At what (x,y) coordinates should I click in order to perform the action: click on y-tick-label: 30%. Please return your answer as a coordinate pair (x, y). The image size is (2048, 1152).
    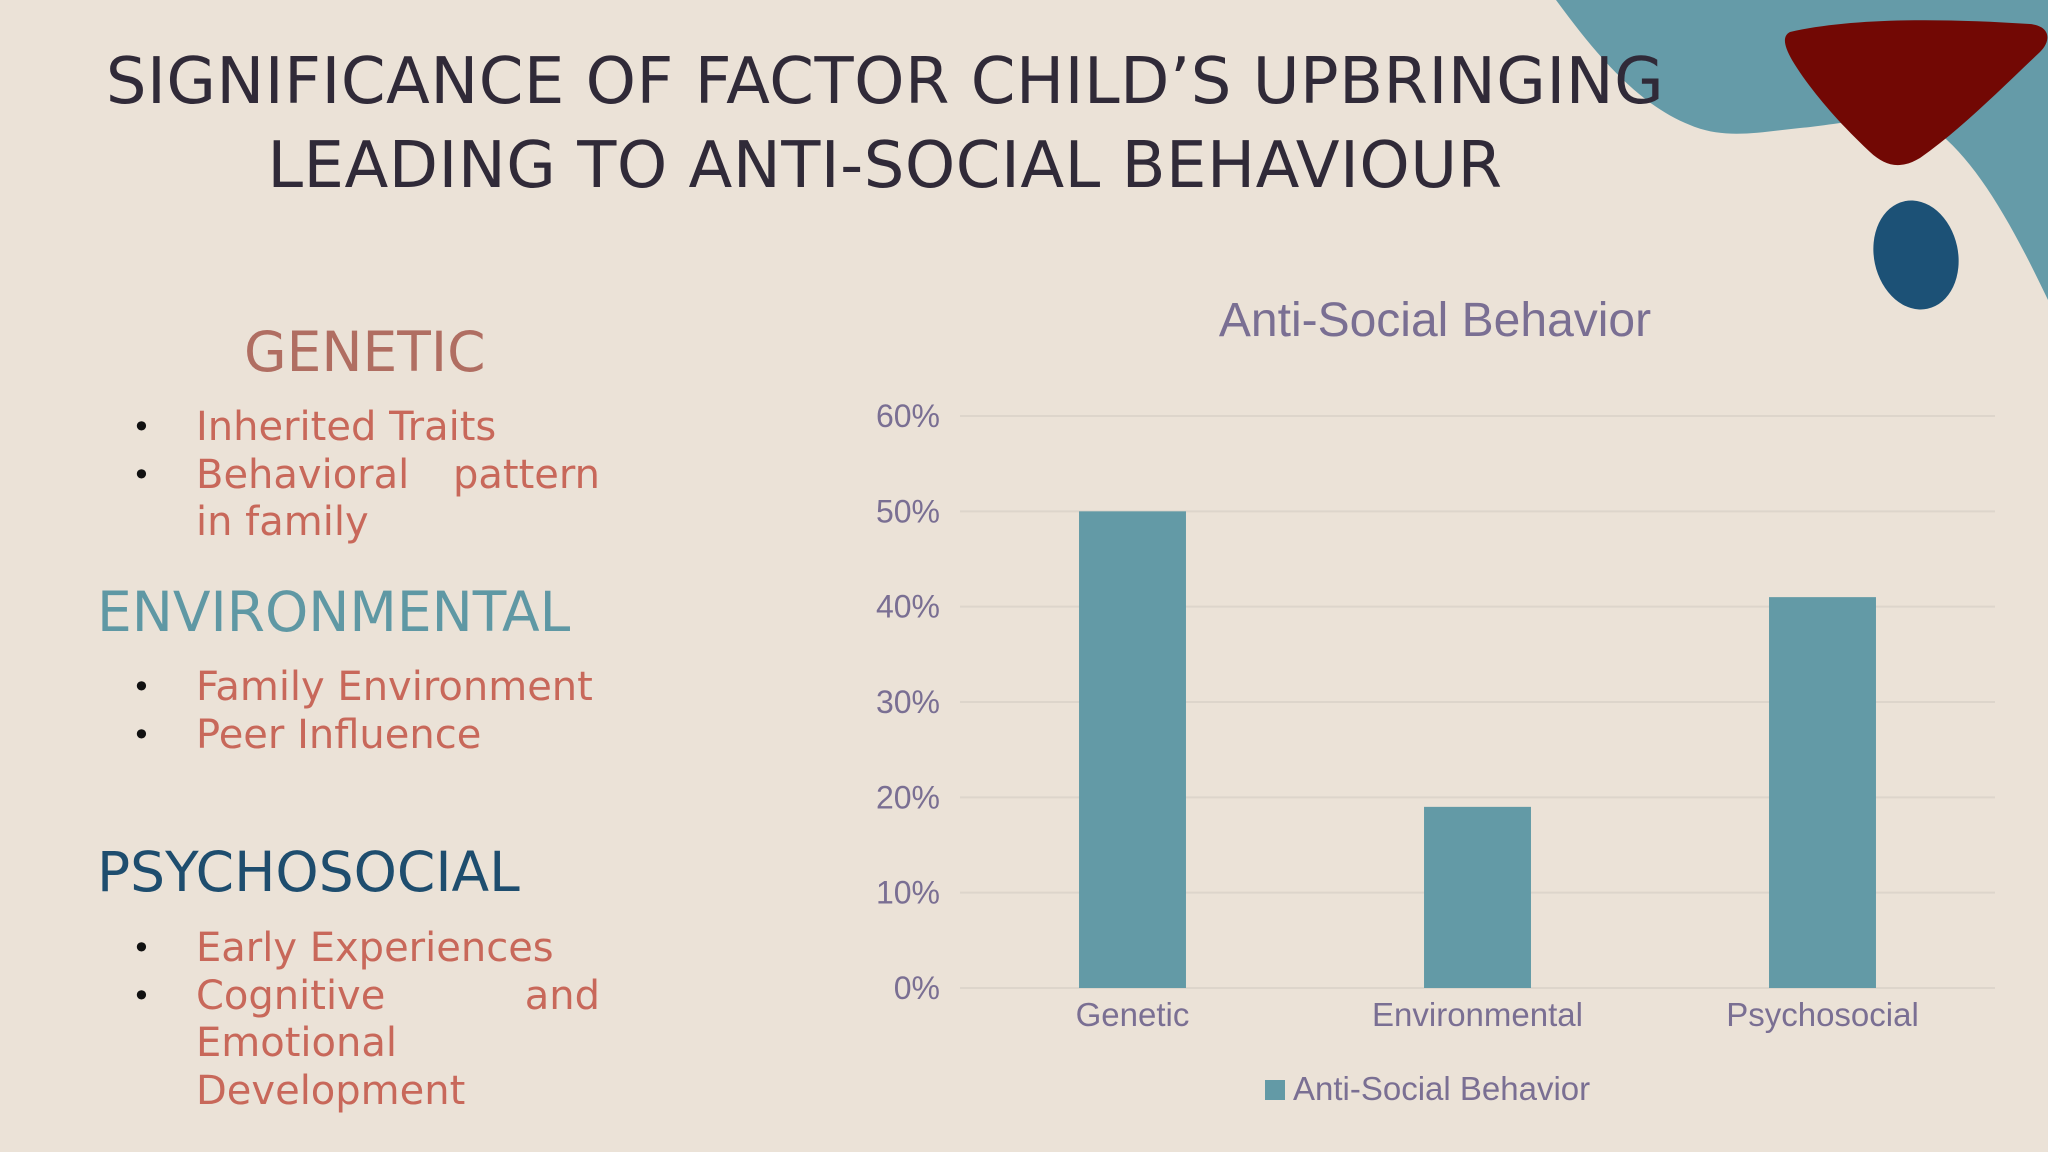
    Looking at the image, I should click on (908, 702).